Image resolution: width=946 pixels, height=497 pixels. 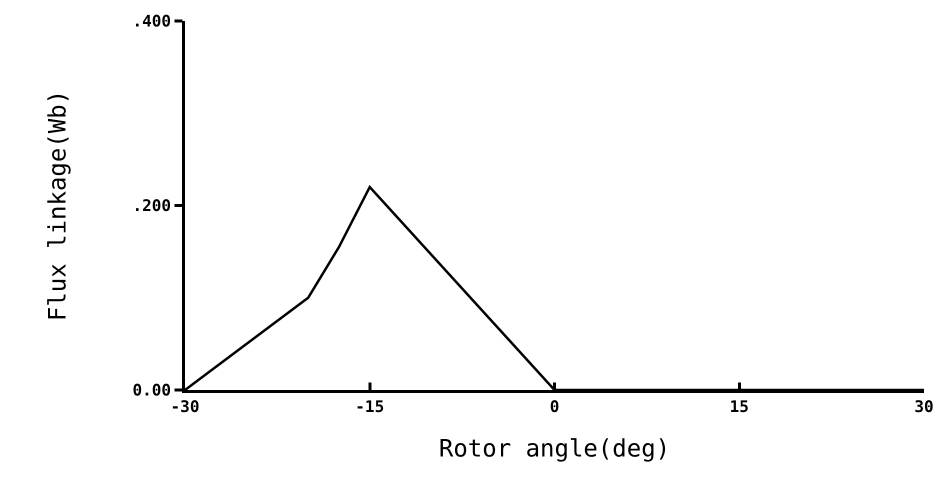 I want to click on y-tick-label: 0.00, so click(x=152, y=390).